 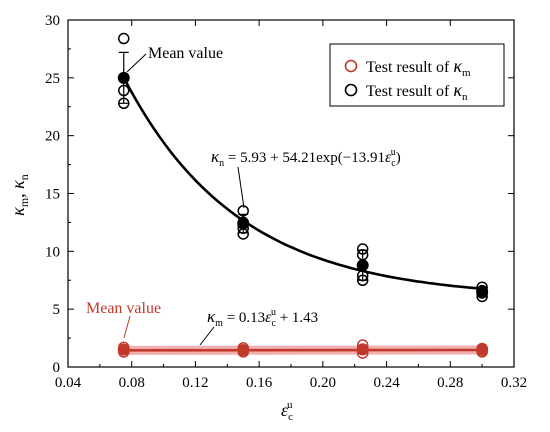 I want to click on x-tick-label: 0.04, so click(x=68, y=383).